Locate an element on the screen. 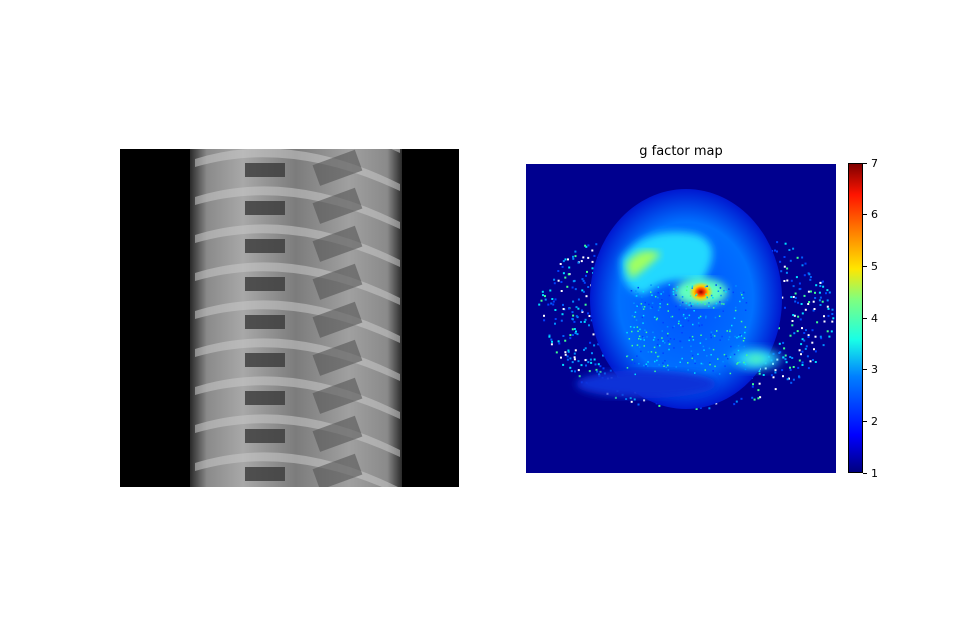  heatmap-canvas is located at coordinates (686, 299).